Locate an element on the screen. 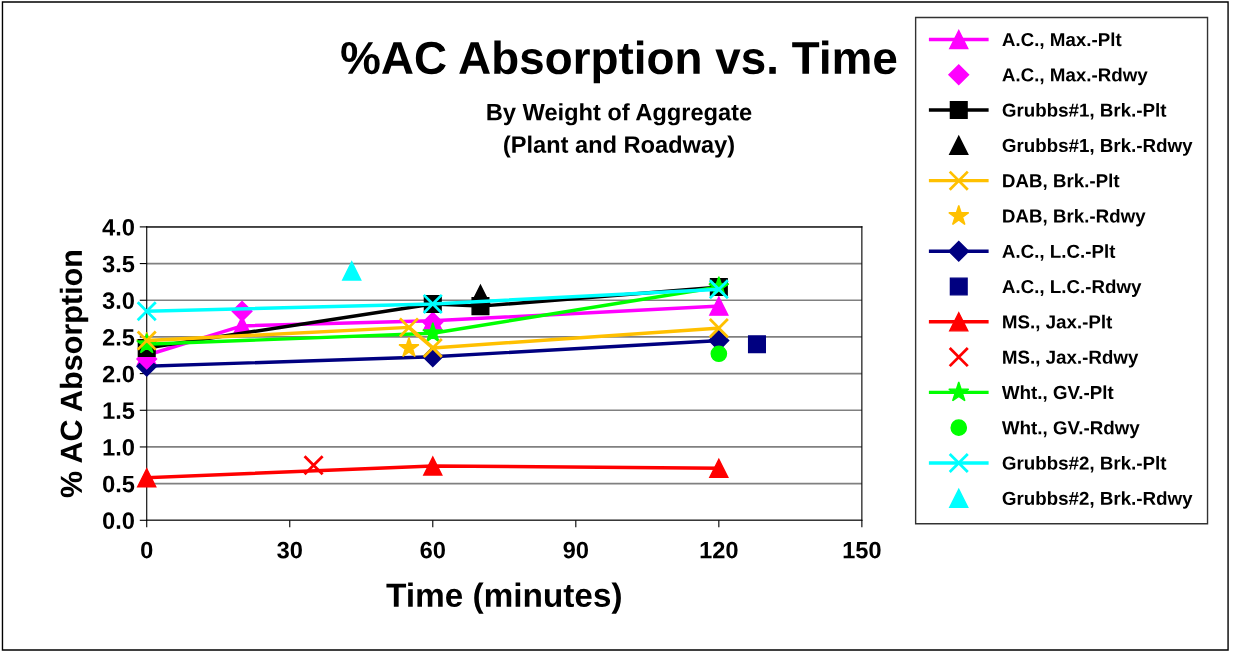  x-tick-label: 0 is located at coordinates (147, 550).